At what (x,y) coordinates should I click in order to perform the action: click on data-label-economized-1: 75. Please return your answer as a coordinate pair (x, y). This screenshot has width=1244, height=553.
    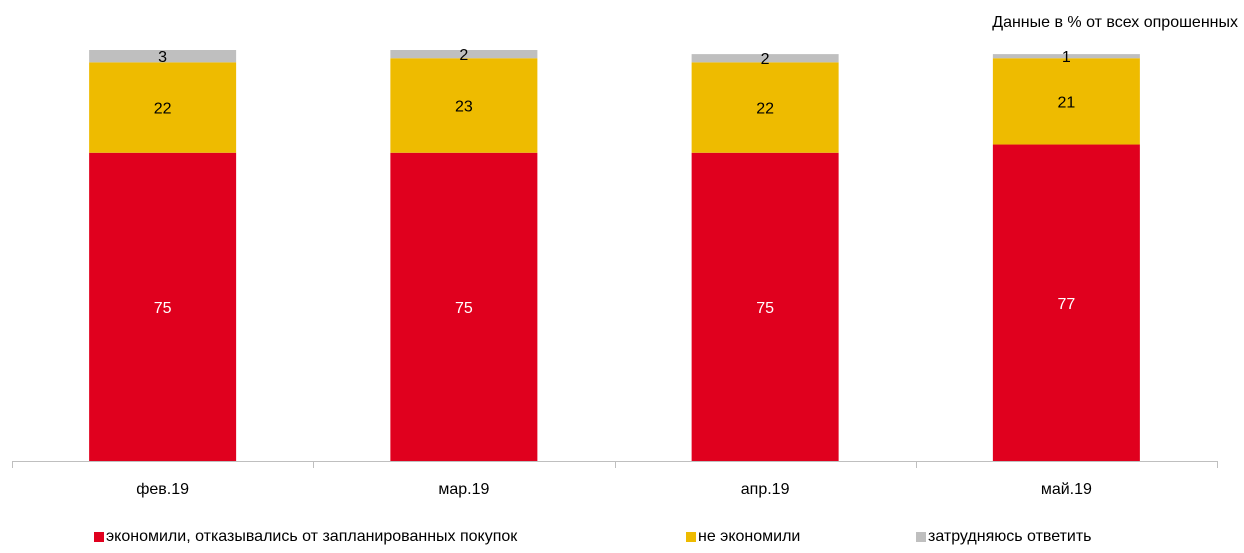
    Looking at the image, I should click on (163, 308).